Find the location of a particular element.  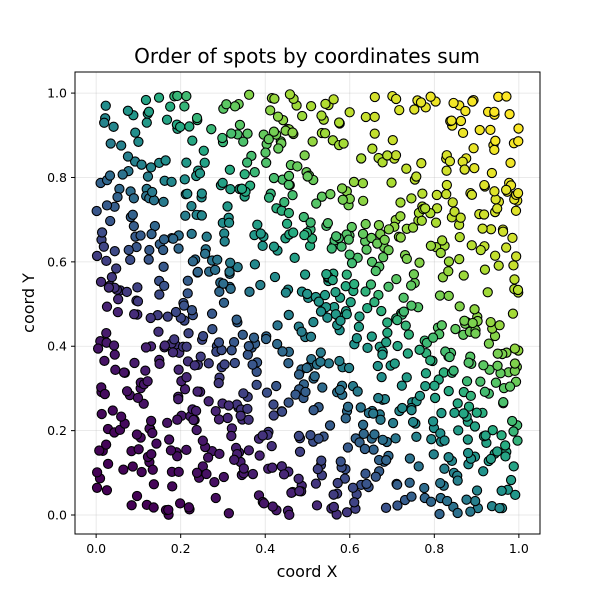

x-axis-label: coord X is located at coordinates (307, 571).